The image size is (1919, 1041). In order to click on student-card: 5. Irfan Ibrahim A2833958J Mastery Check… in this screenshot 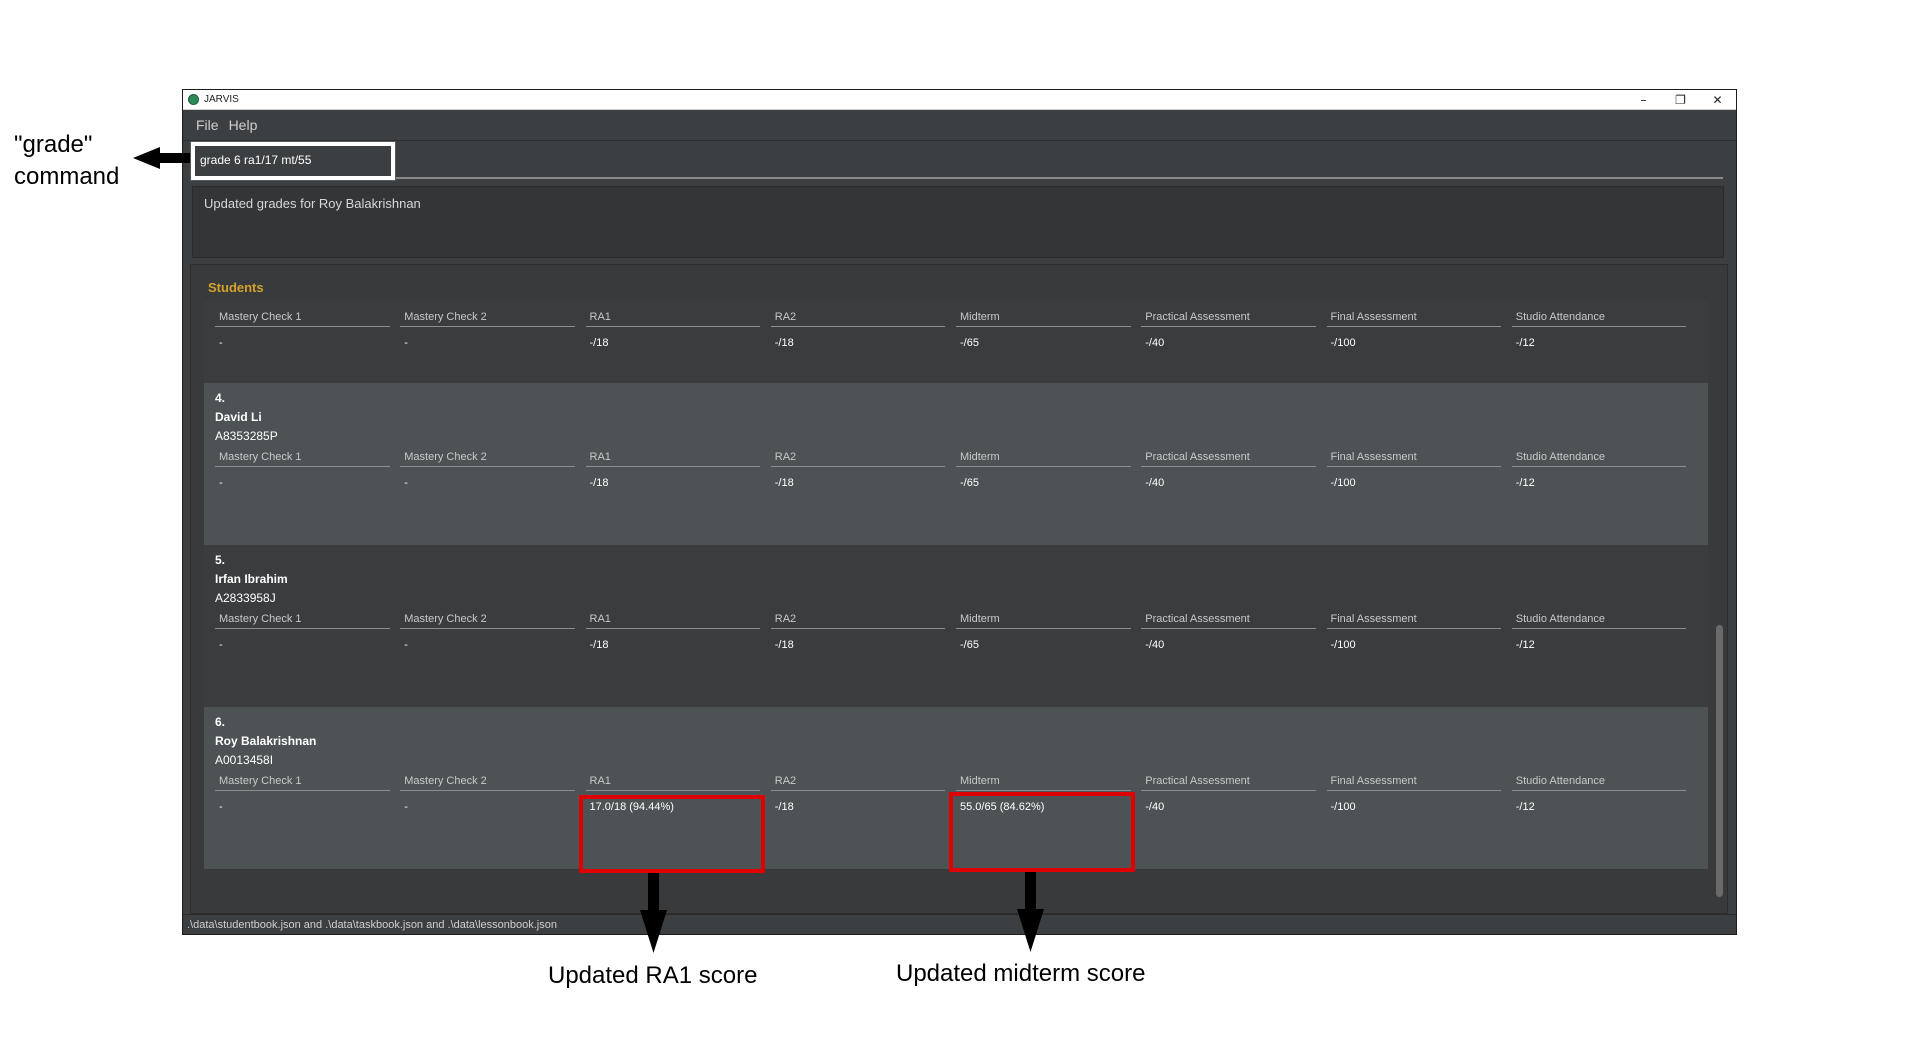, I will do `click(956, 626)`.